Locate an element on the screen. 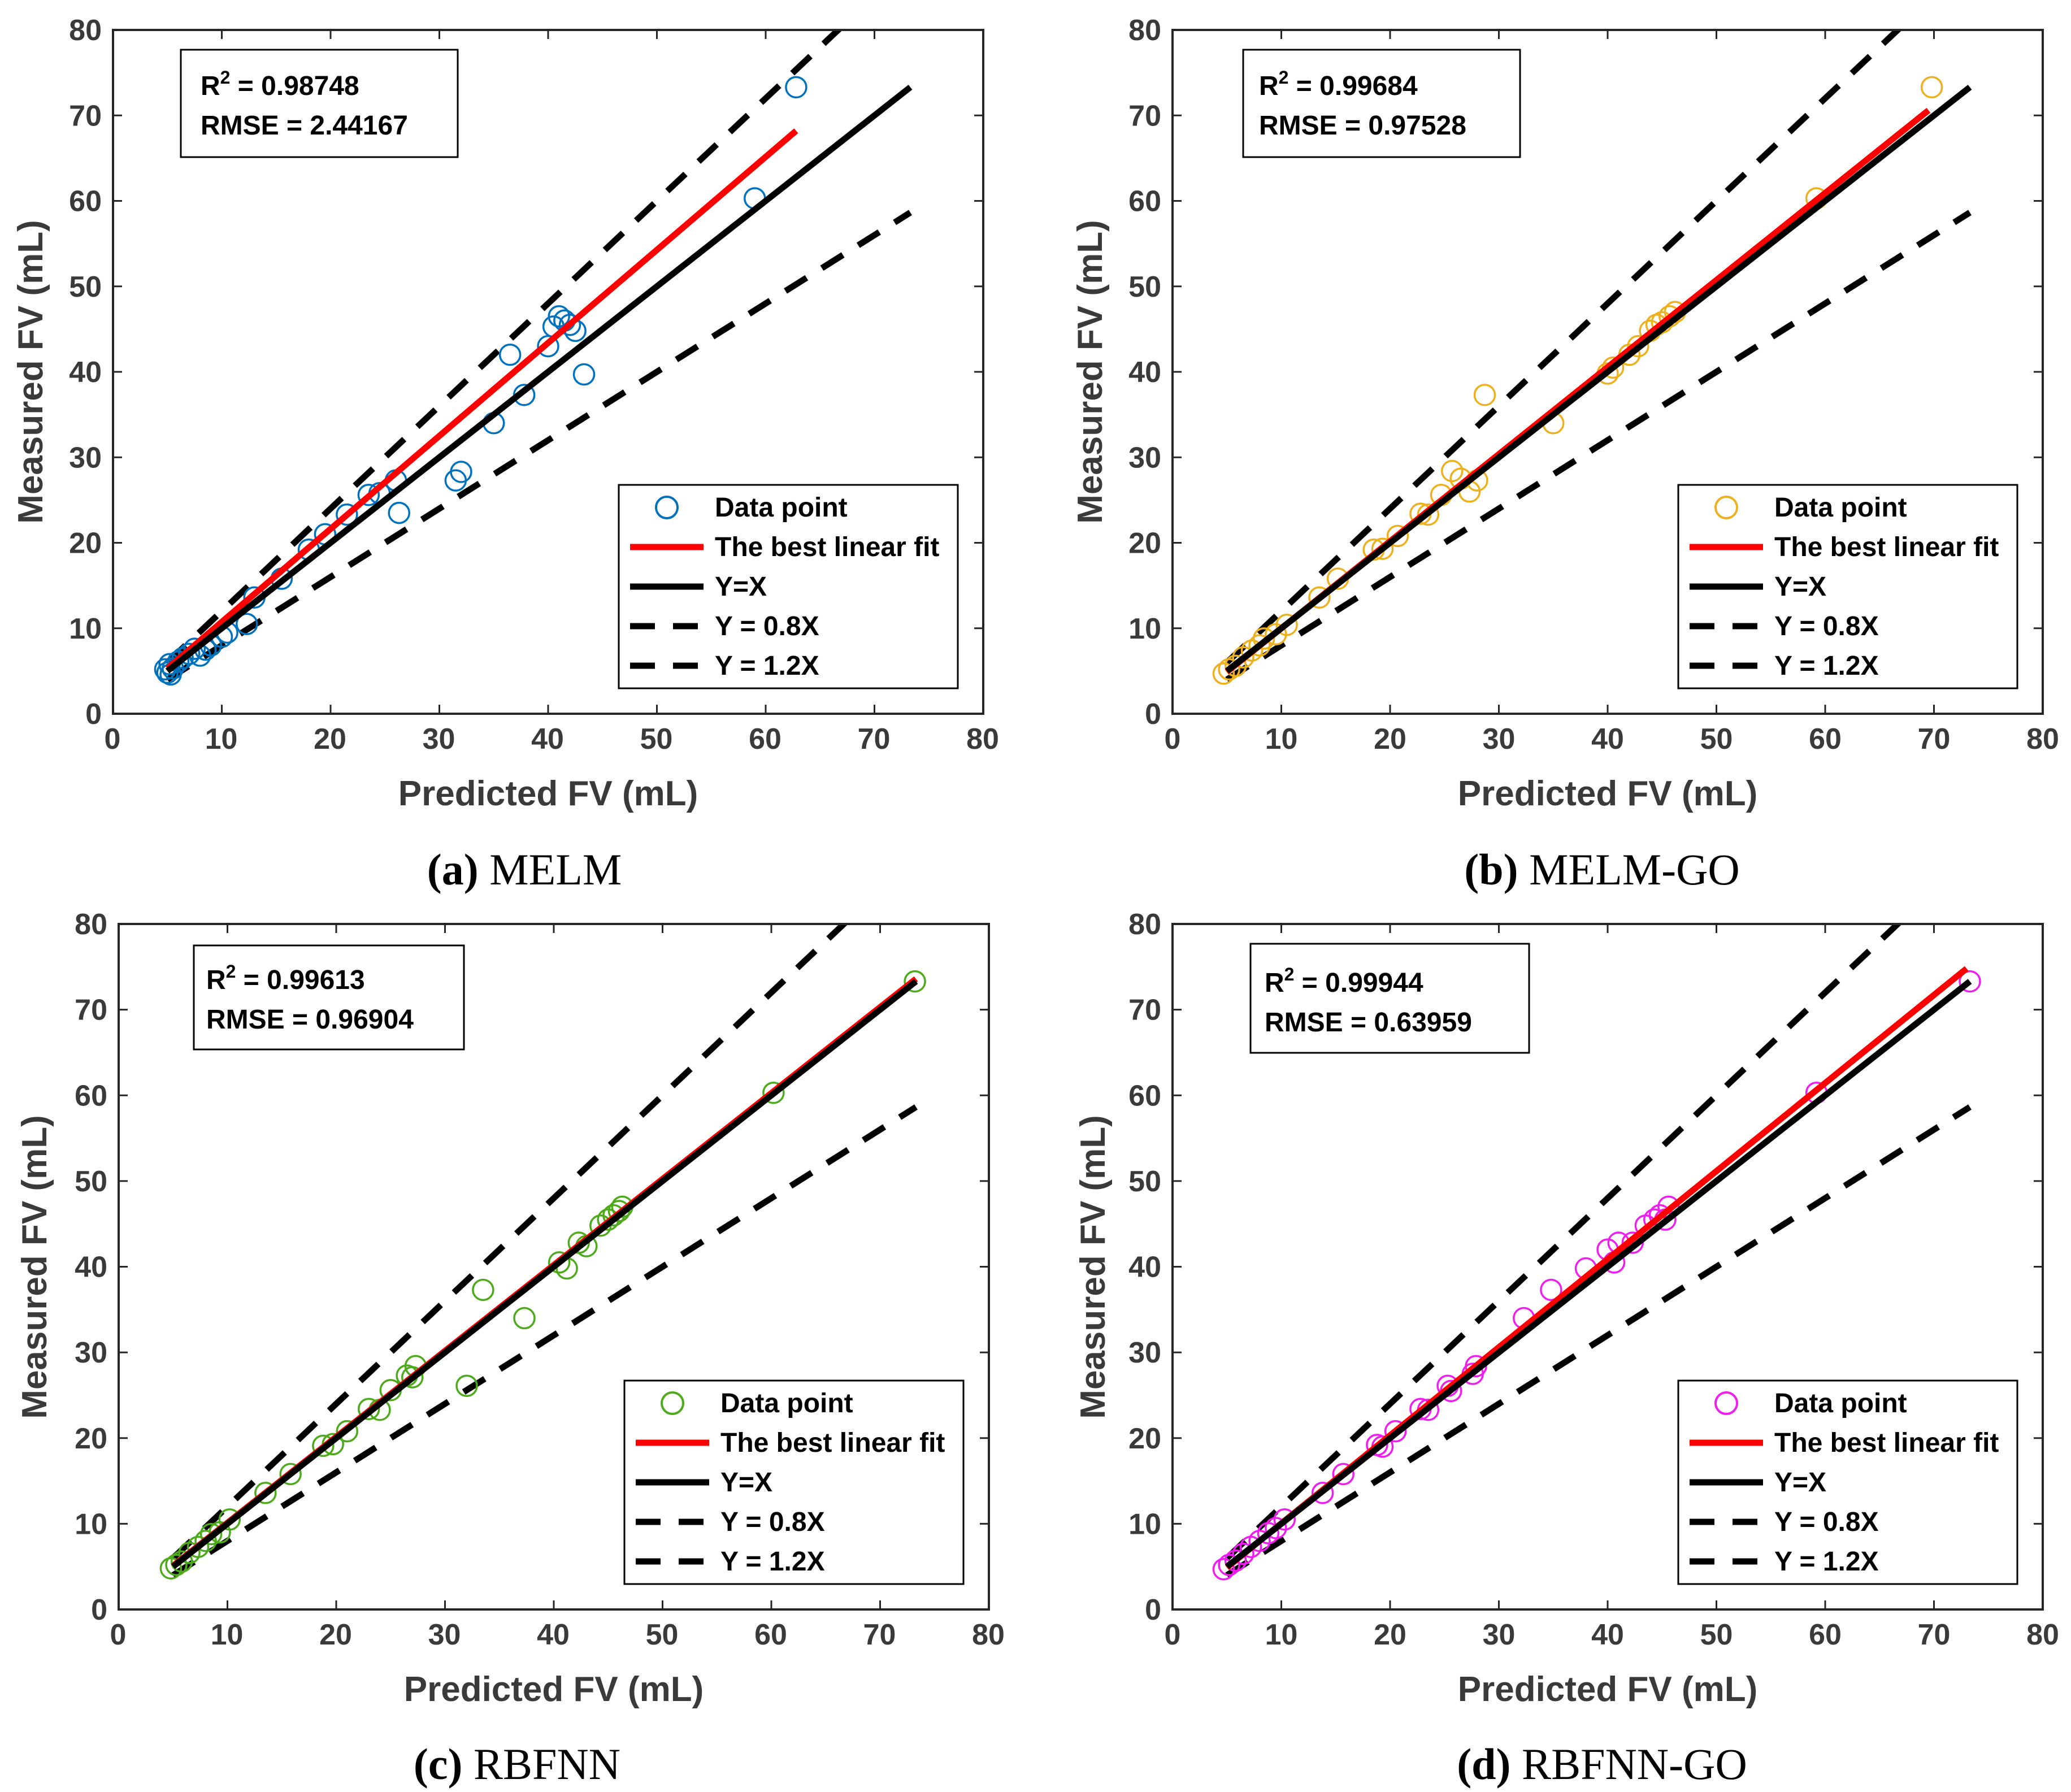  r2-value: = 0.99613 is located at coordinates (300, 980).